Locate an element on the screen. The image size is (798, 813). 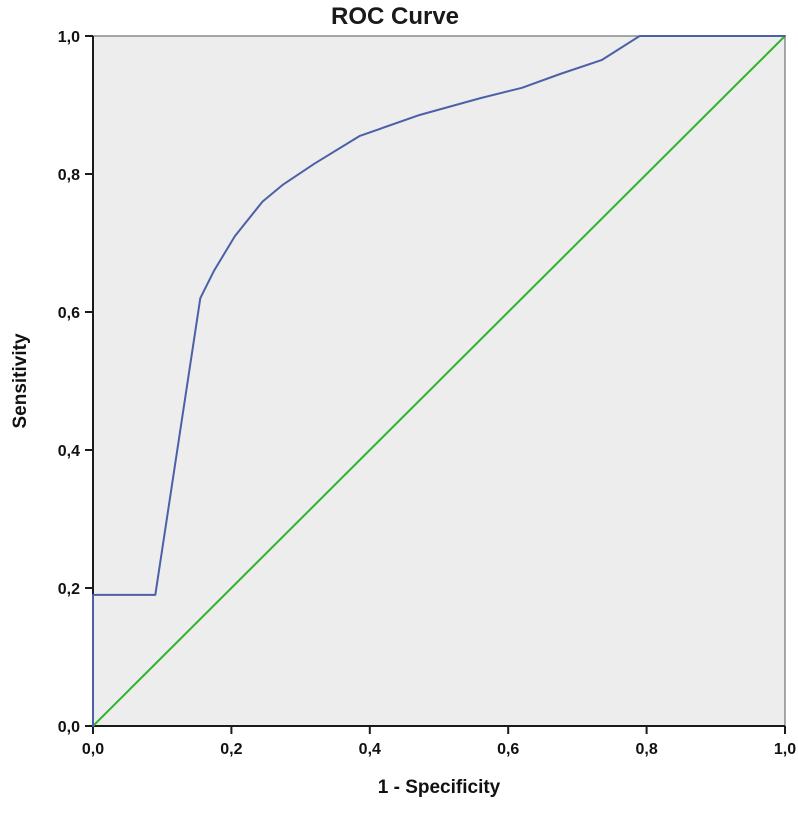
y-tick-label: 0,4 is located at coordinates (69, 451).